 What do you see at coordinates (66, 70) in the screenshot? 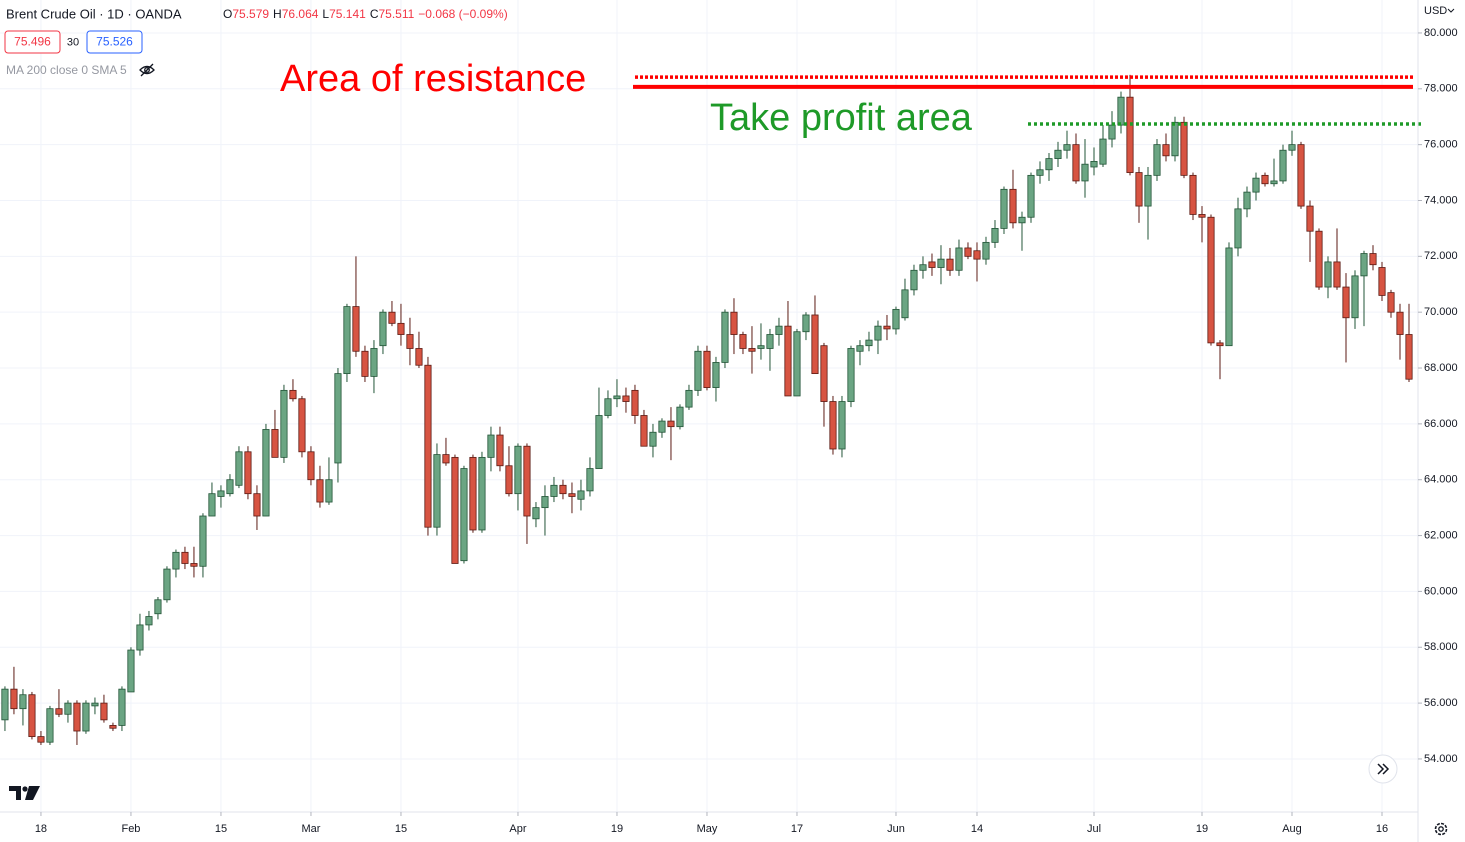
I see `indicator-label: MA 200 close 0 SMA 5` at bounding box center [66, 70].